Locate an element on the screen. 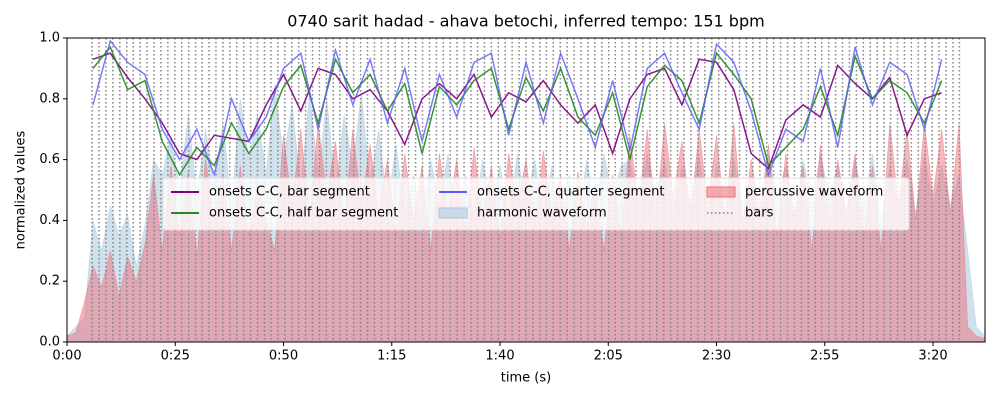 Image resolution: width=1000 pixels, height=404 pixels. x-tick-label: 0:25 is located at coordinates (175, 356).